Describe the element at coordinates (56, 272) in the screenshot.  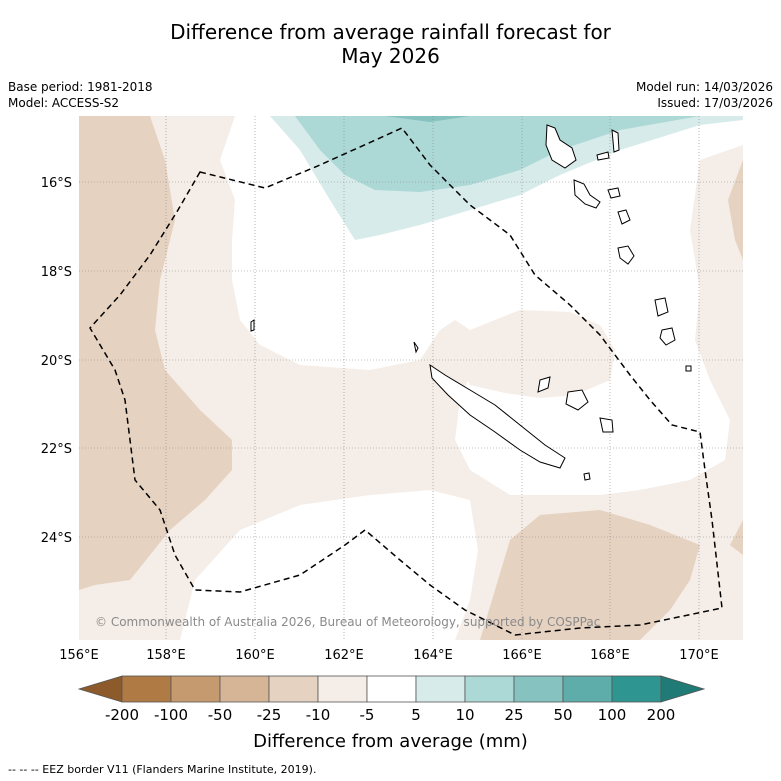
I see `latitude-tick-label: 18°S` at that location.